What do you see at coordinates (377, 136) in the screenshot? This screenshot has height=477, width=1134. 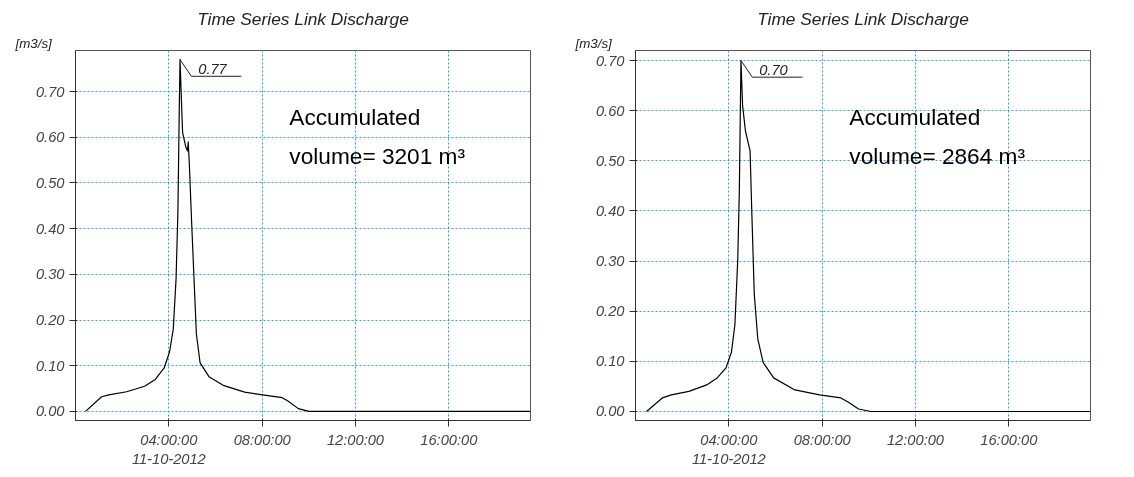 I see `annotation: Accumulated volume= 3201 m³` at bounding box center [377, 136].